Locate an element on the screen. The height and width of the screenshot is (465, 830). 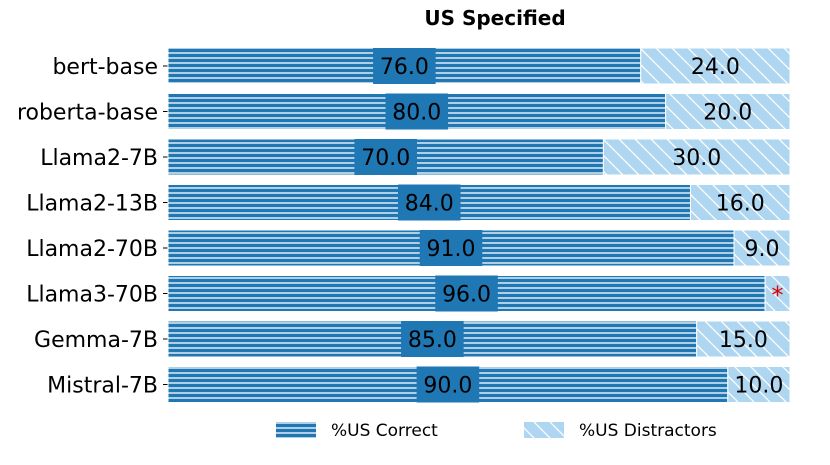
value-label: 90.0 is located at coordinates (447, 386).